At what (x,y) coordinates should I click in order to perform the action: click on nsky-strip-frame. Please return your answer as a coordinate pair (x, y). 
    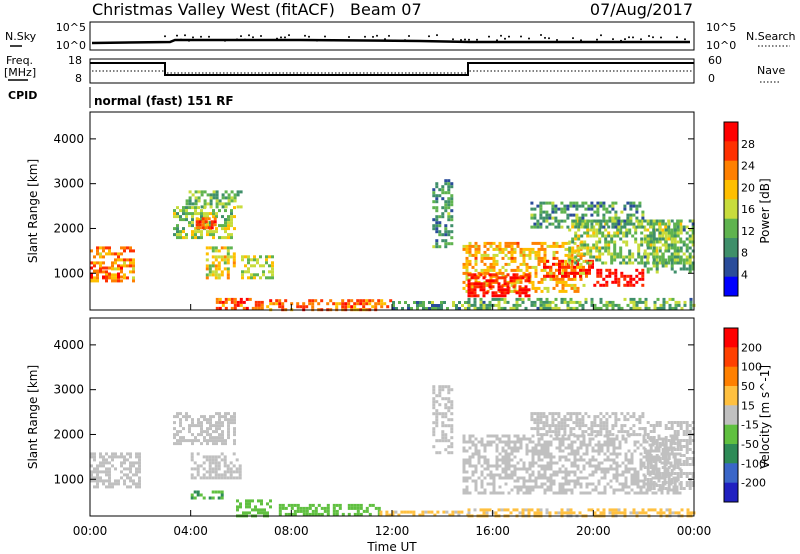
    Looking at the image, I should click on (392, 36).